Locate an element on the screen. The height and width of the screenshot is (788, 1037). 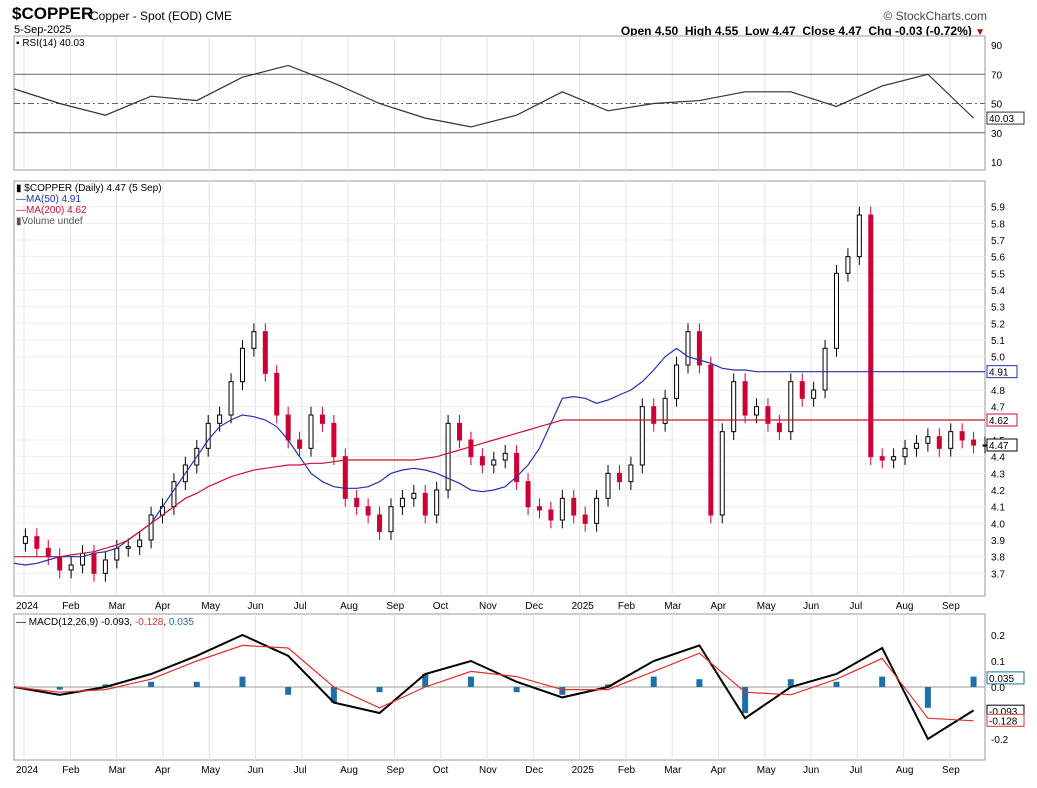
candle-legend-icon: ▮ is located at coordinates (19, 188).